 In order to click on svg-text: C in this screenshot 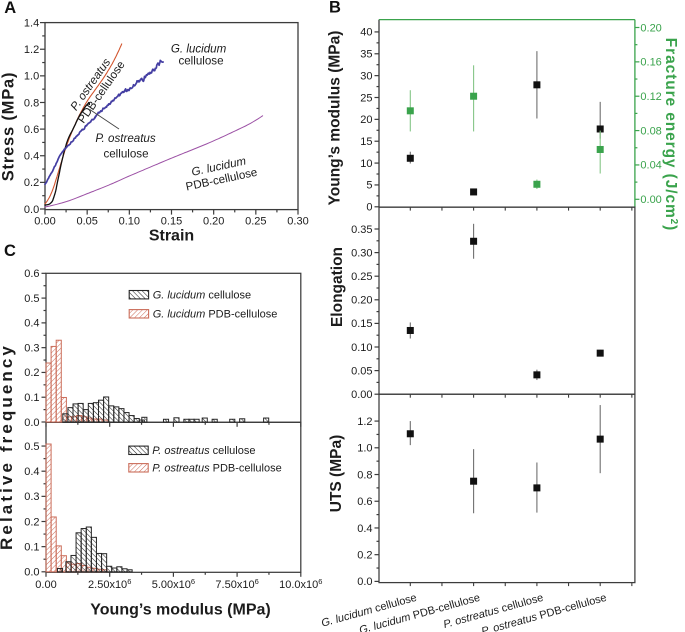, I will do `click(10, 251)`.